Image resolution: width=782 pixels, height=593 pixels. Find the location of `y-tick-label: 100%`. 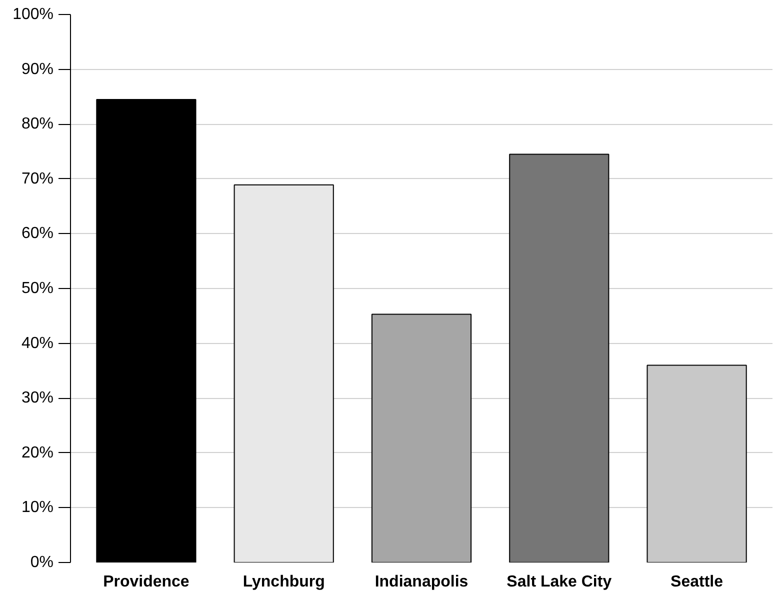

y-tick-label: 100% is located at coordinates (33, 14).